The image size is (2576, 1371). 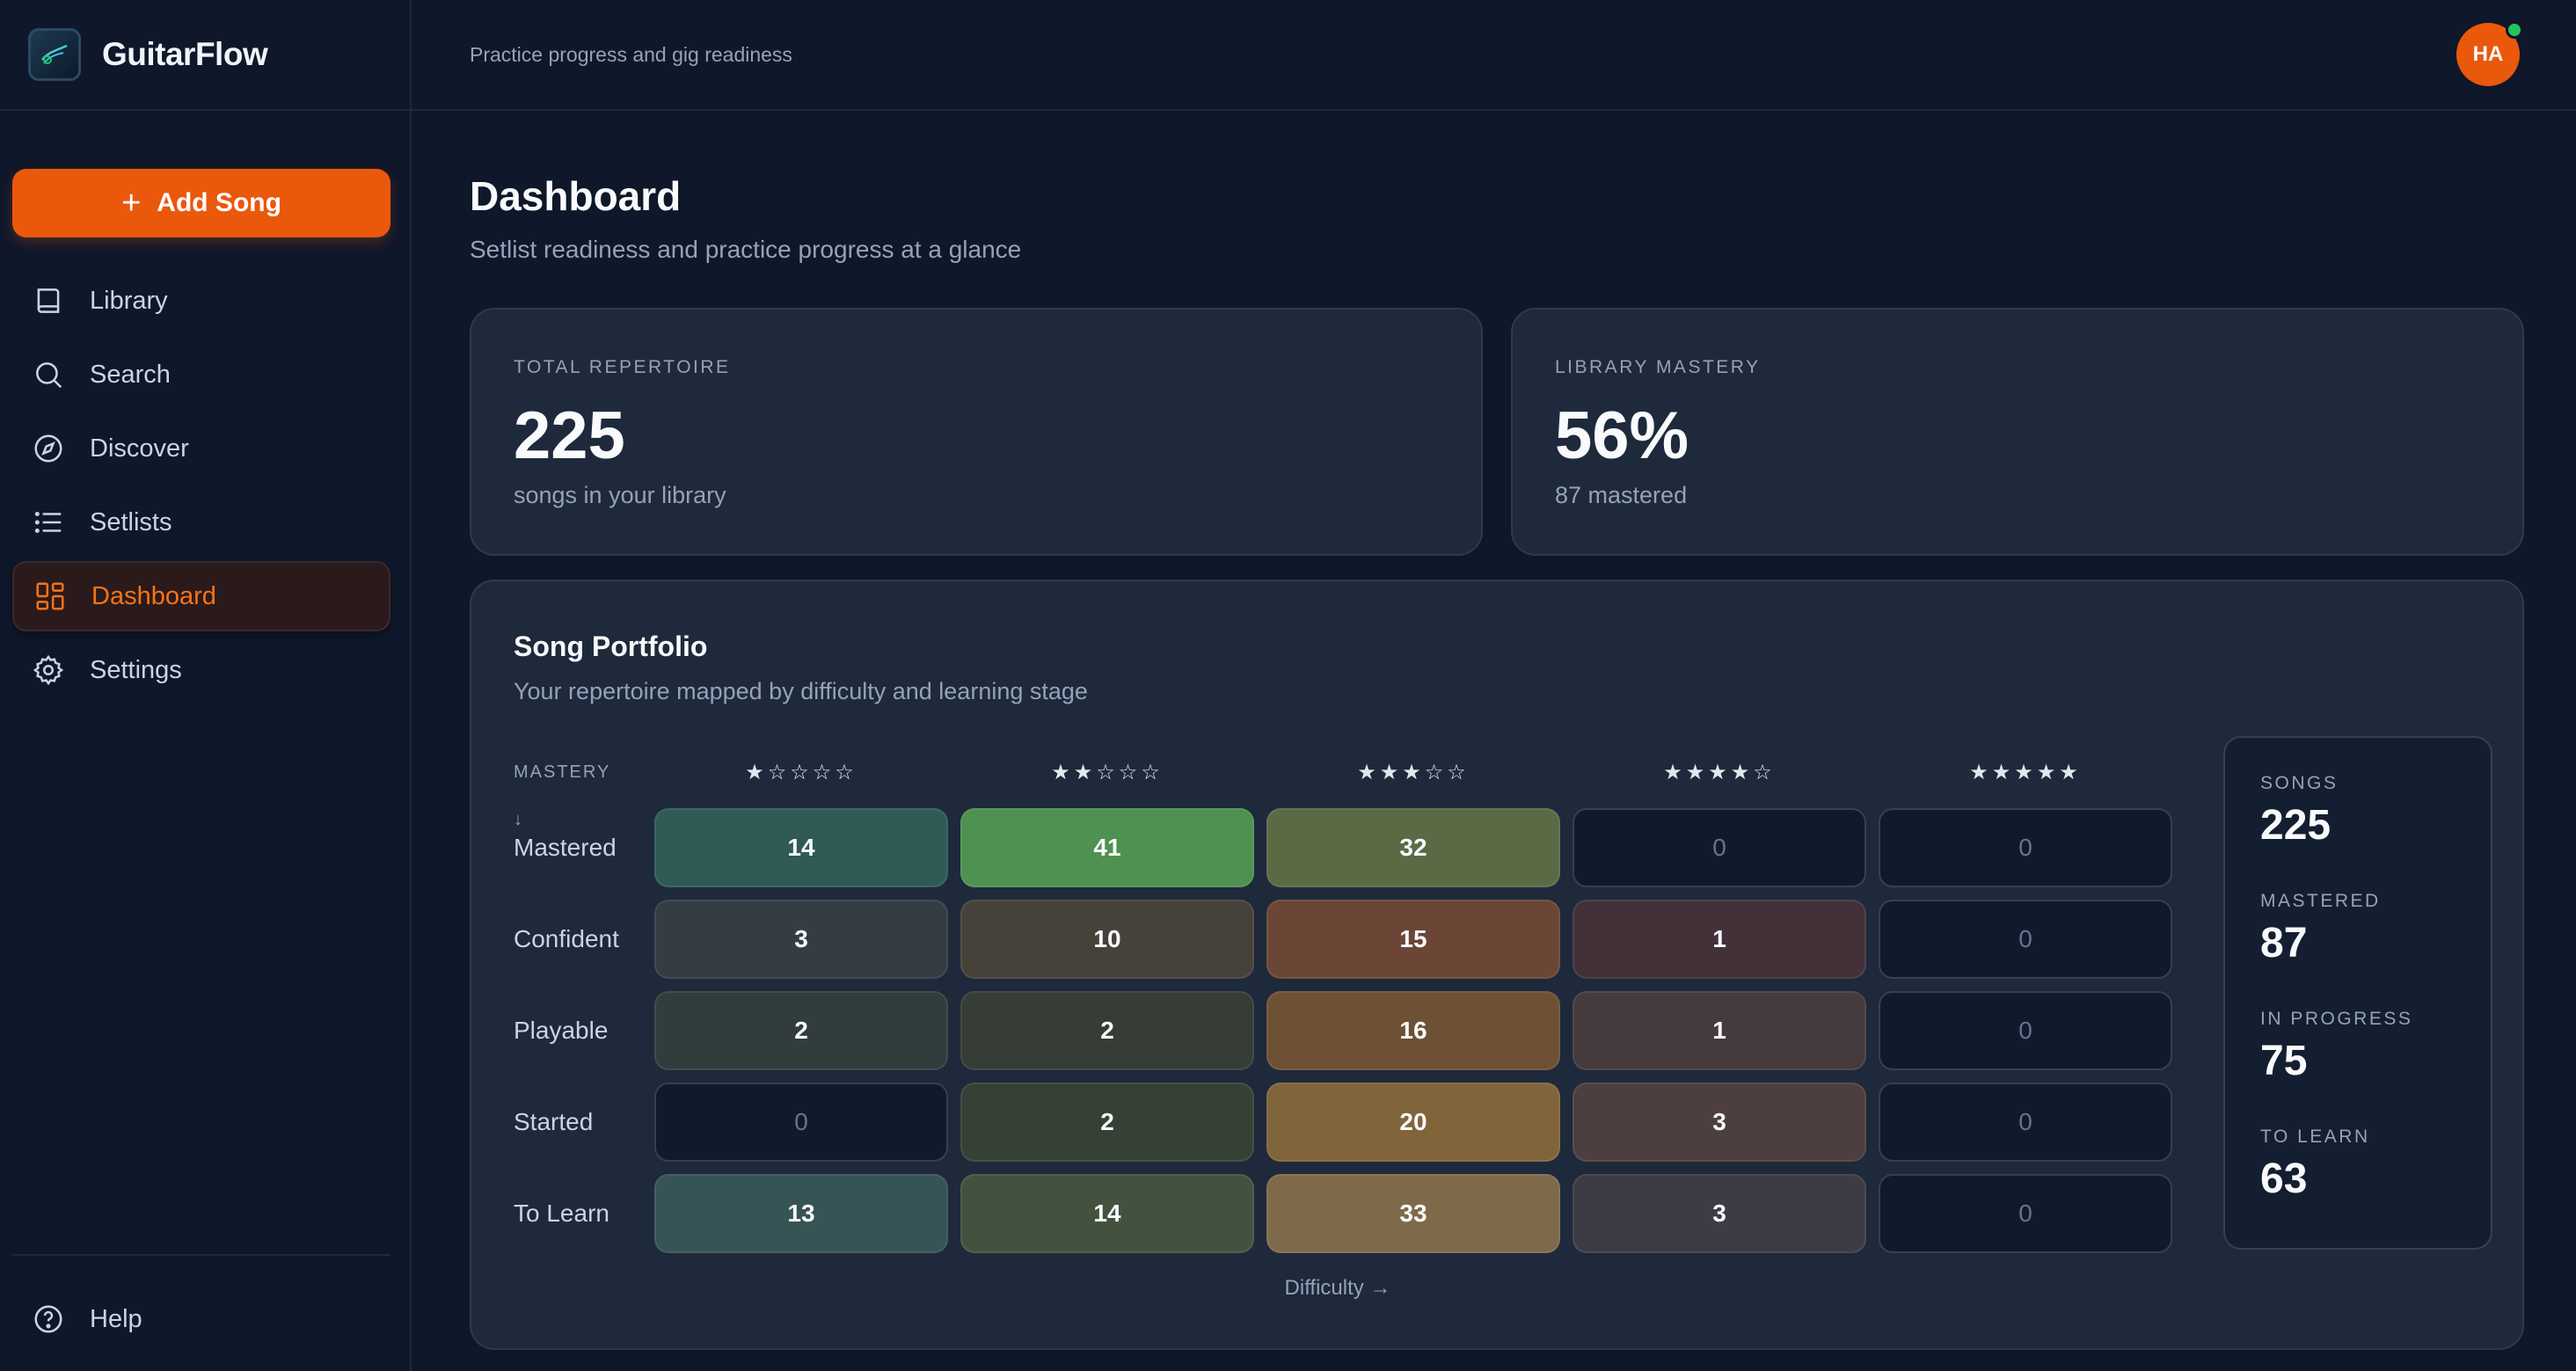 What do you see at coordinates (620, 495) in the screenshot?
I see `stat-description: songs in your library` at bounding box center [620, 495].